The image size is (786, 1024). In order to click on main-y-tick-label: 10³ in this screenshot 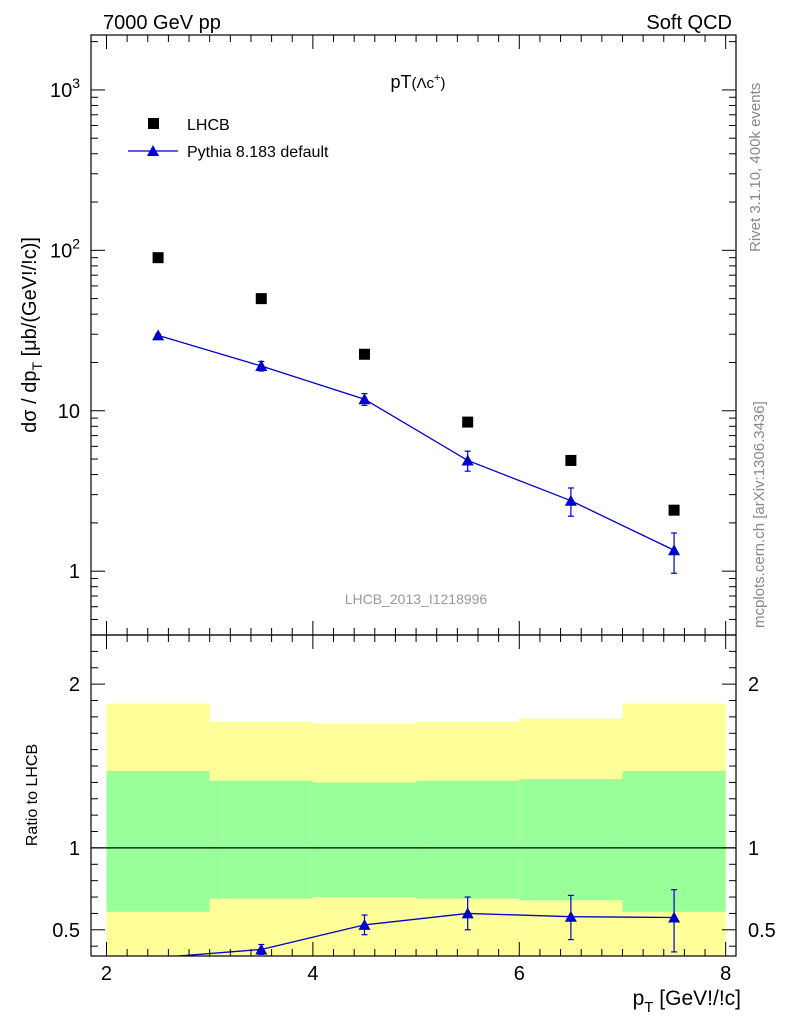, I will do `click(65, 88)`.